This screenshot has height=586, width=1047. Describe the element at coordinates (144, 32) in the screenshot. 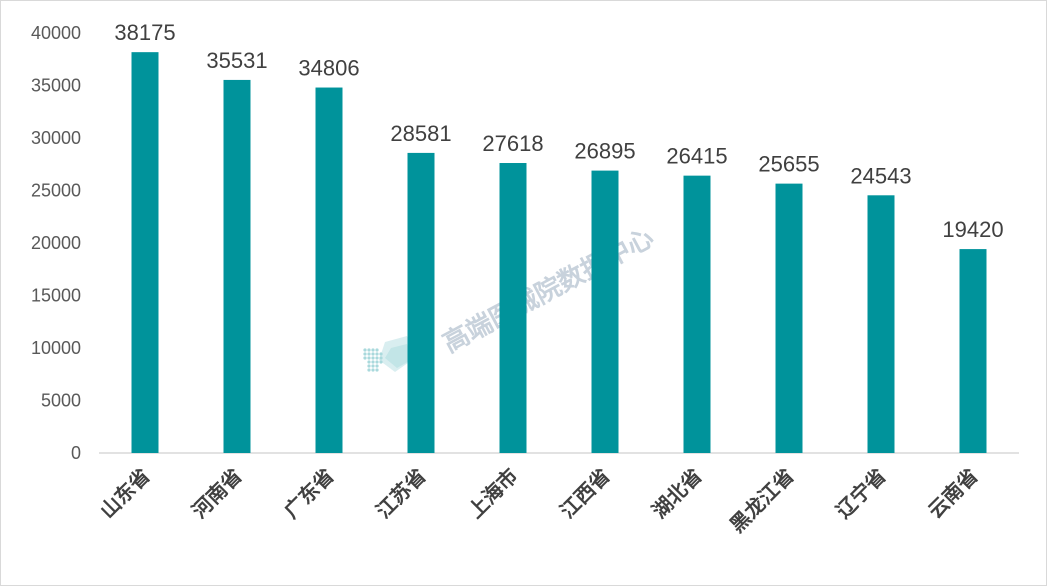

I see `data-label: 38175` at that location.